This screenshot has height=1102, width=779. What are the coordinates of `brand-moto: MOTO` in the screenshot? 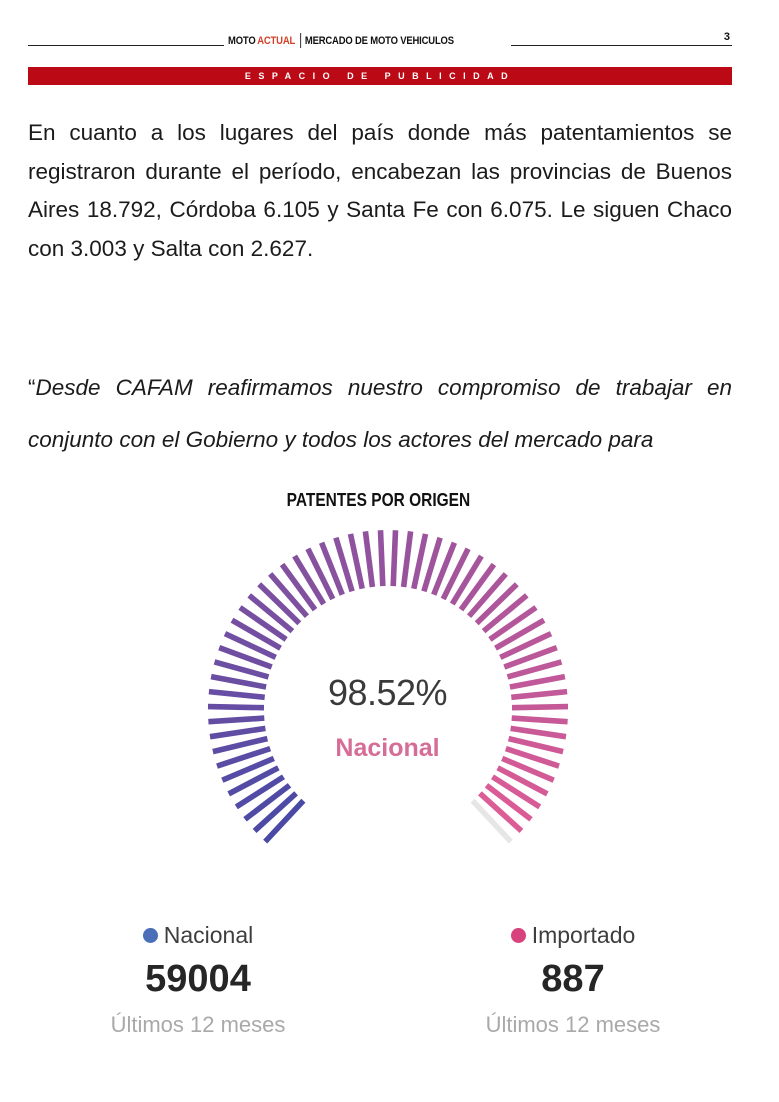 It's located at (242, 41).